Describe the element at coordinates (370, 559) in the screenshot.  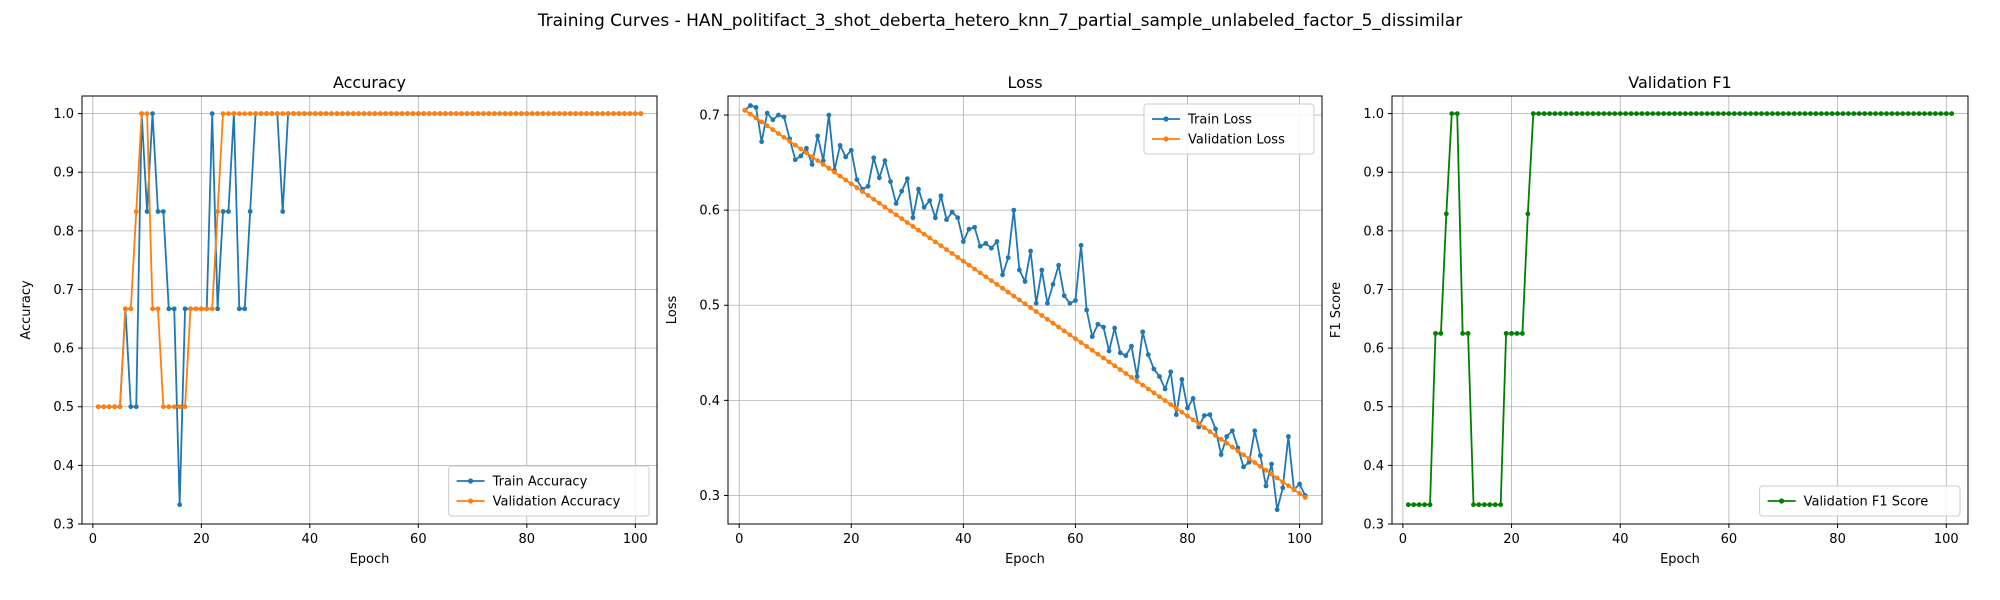
I see `accuracy-xlabel: Epoch` at that location.